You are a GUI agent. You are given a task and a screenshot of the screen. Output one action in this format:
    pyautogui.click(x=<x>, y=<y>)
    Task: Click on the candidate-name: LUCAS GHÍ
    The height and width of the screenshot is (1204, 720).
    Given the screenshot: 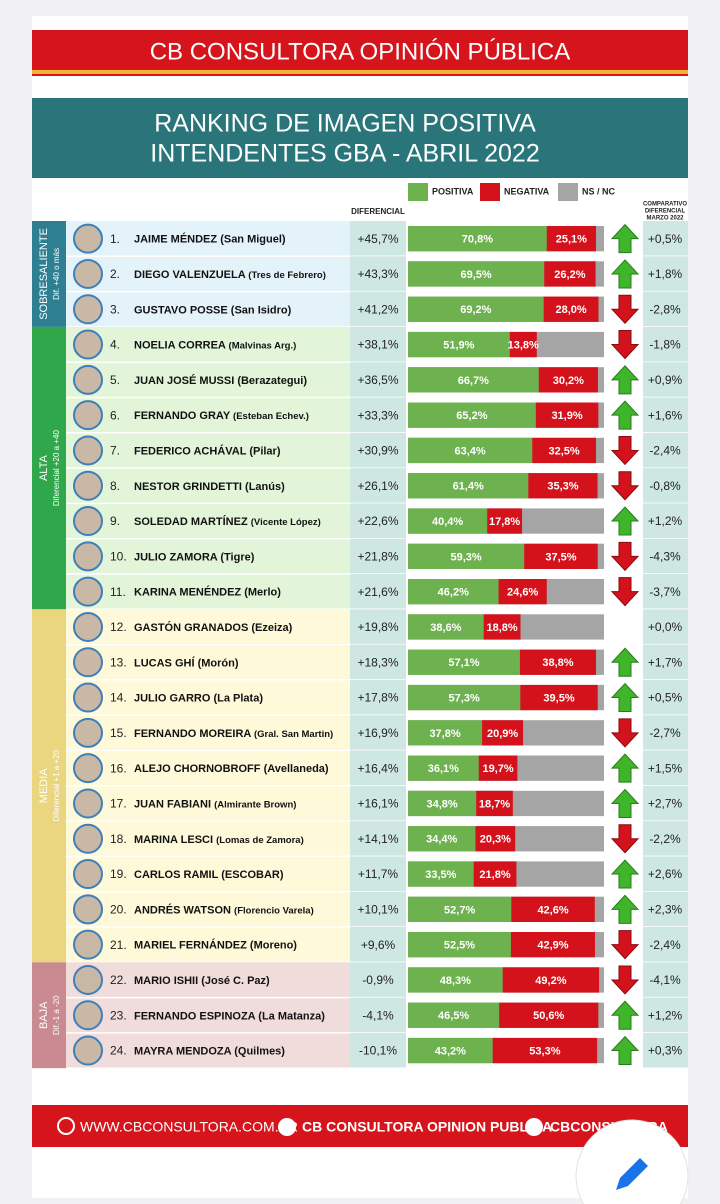 What is the action you would take?
    pyautogui.click(x=164, y=662)
    